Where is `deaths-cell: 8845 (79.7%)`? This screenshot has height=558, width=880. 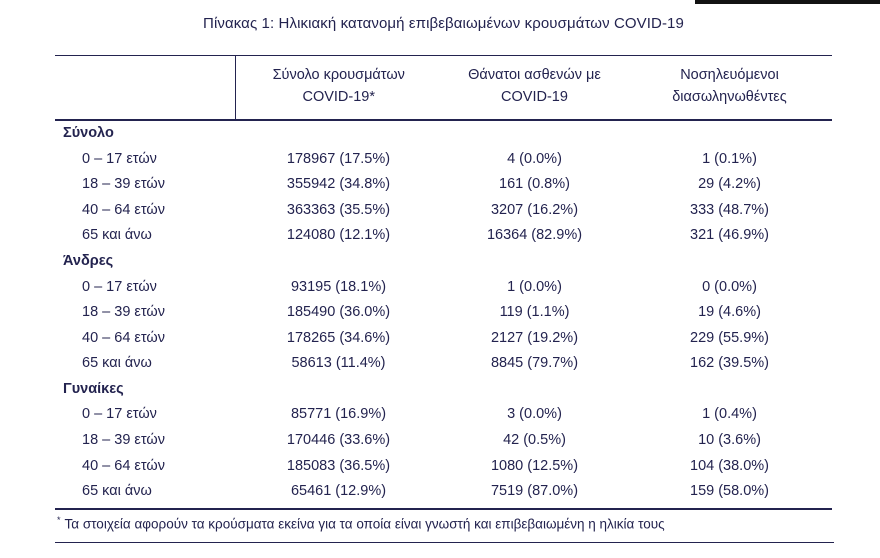
deaths-cell: 8845 (79.7%) is located at coordinates (534, 363).